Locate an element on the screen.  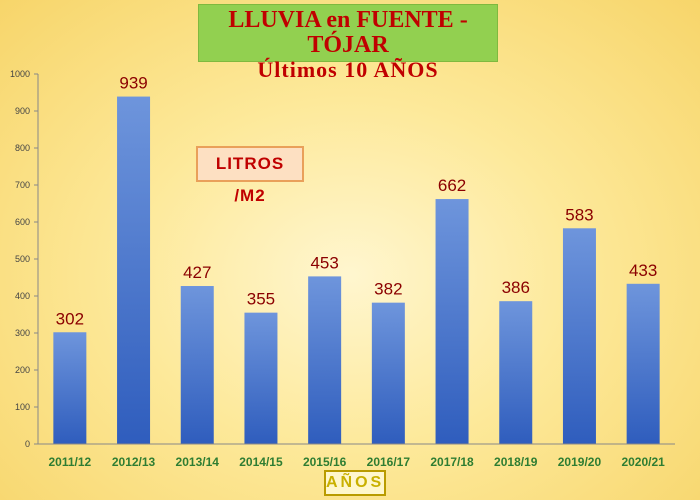
x-tick-label: 2015/16 is located at coordinates (325, 462).